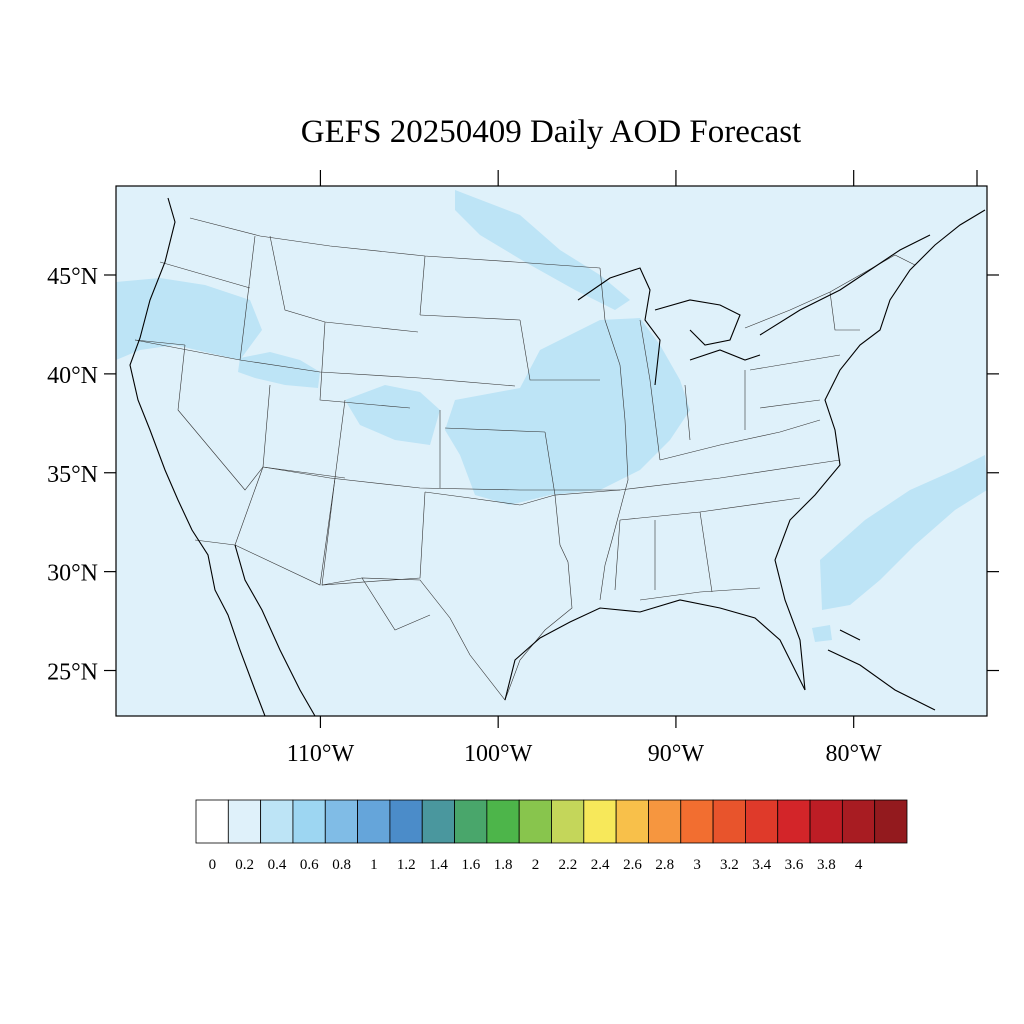  I want to click on indiana-ohio-border, so click(715, 405).